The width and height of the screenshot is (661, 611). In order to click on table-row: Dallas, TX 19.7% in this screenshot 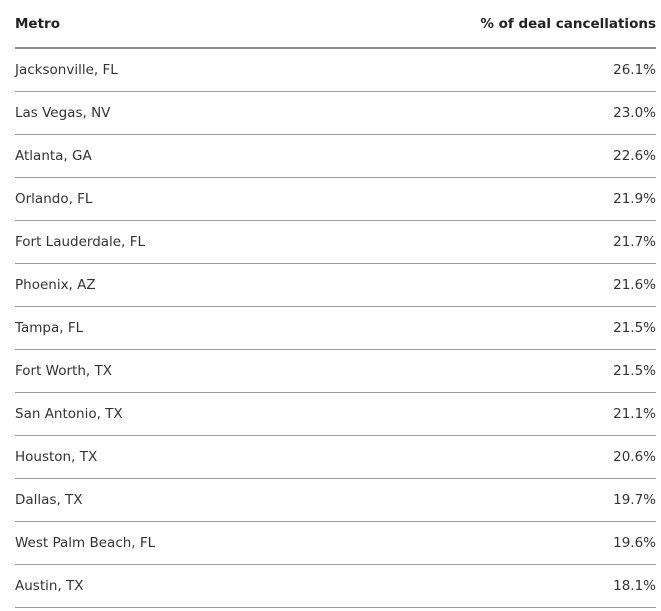, I will do `click(335, 500)`.